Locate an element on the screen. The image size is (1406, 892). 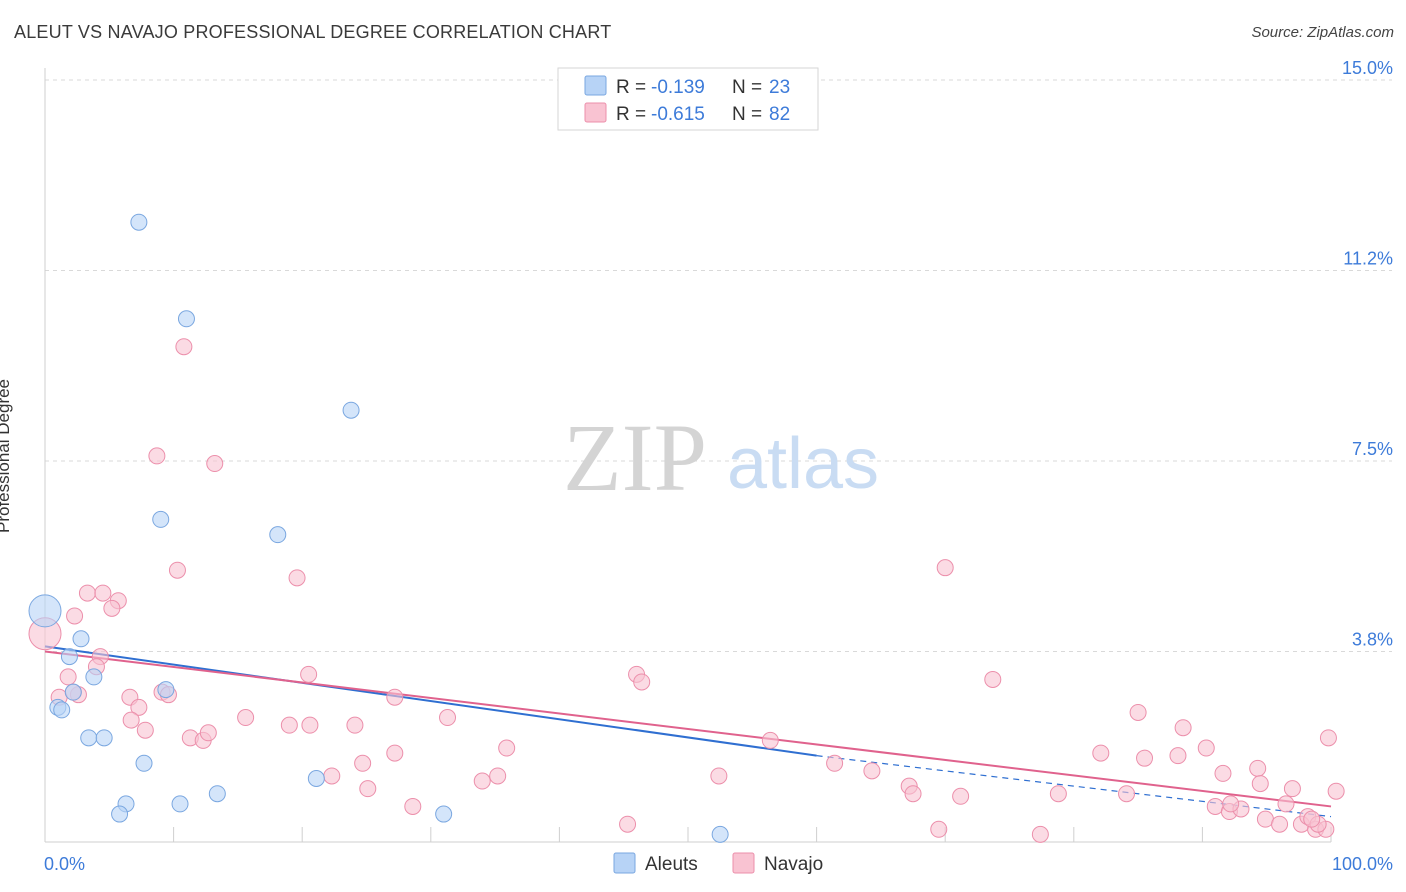
legend-swatch-navajo is located at coordinates (595, 112).